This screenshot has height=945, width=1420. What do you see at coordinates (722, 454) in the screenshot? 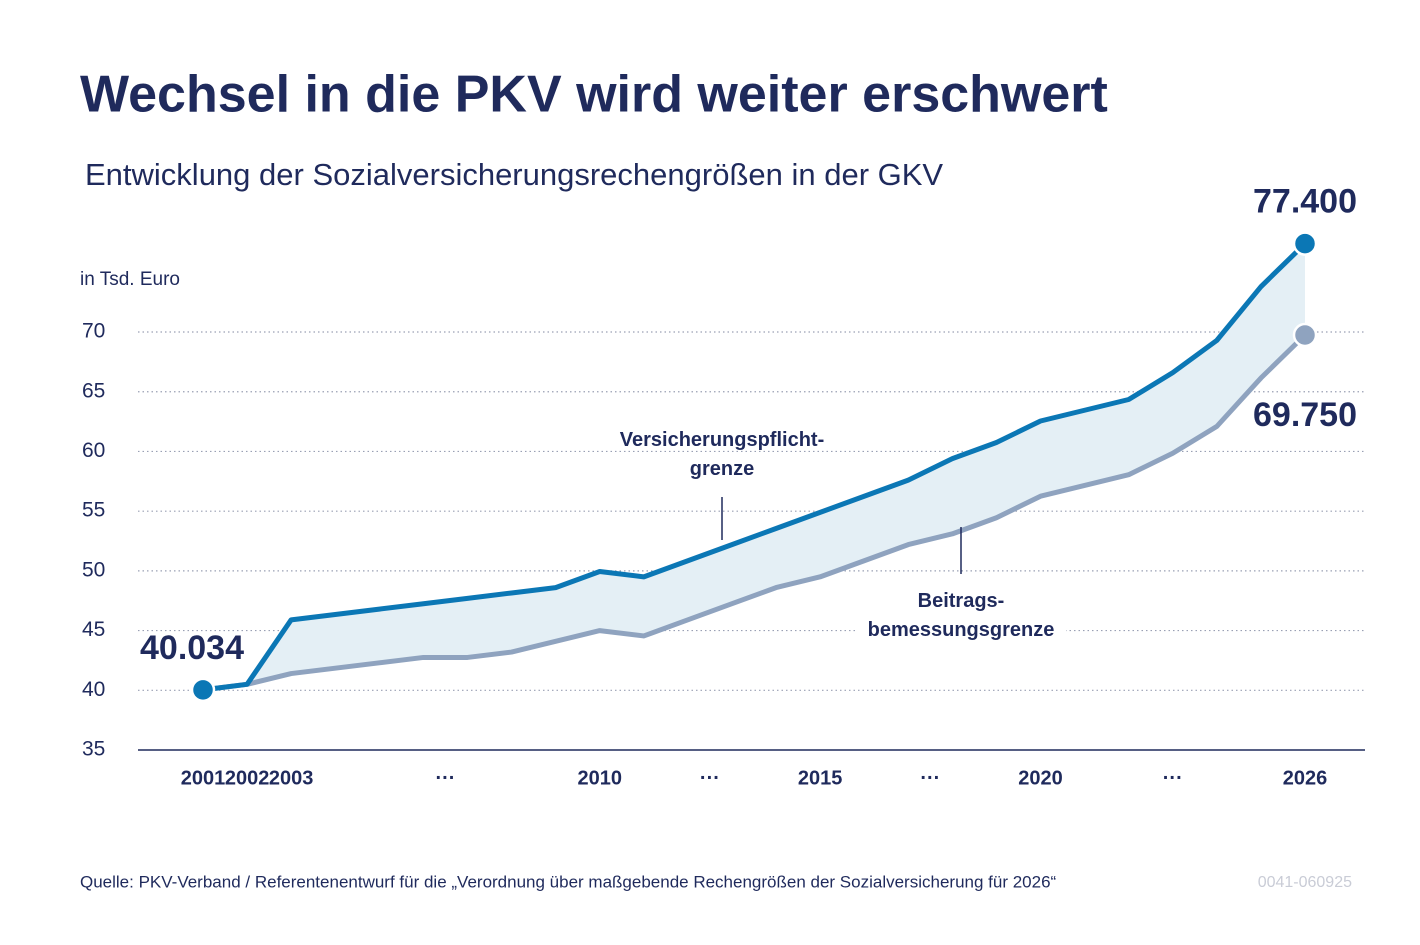
I see `series-label: Versicherungspflicht-grenze` at bounding box center [722, 454].